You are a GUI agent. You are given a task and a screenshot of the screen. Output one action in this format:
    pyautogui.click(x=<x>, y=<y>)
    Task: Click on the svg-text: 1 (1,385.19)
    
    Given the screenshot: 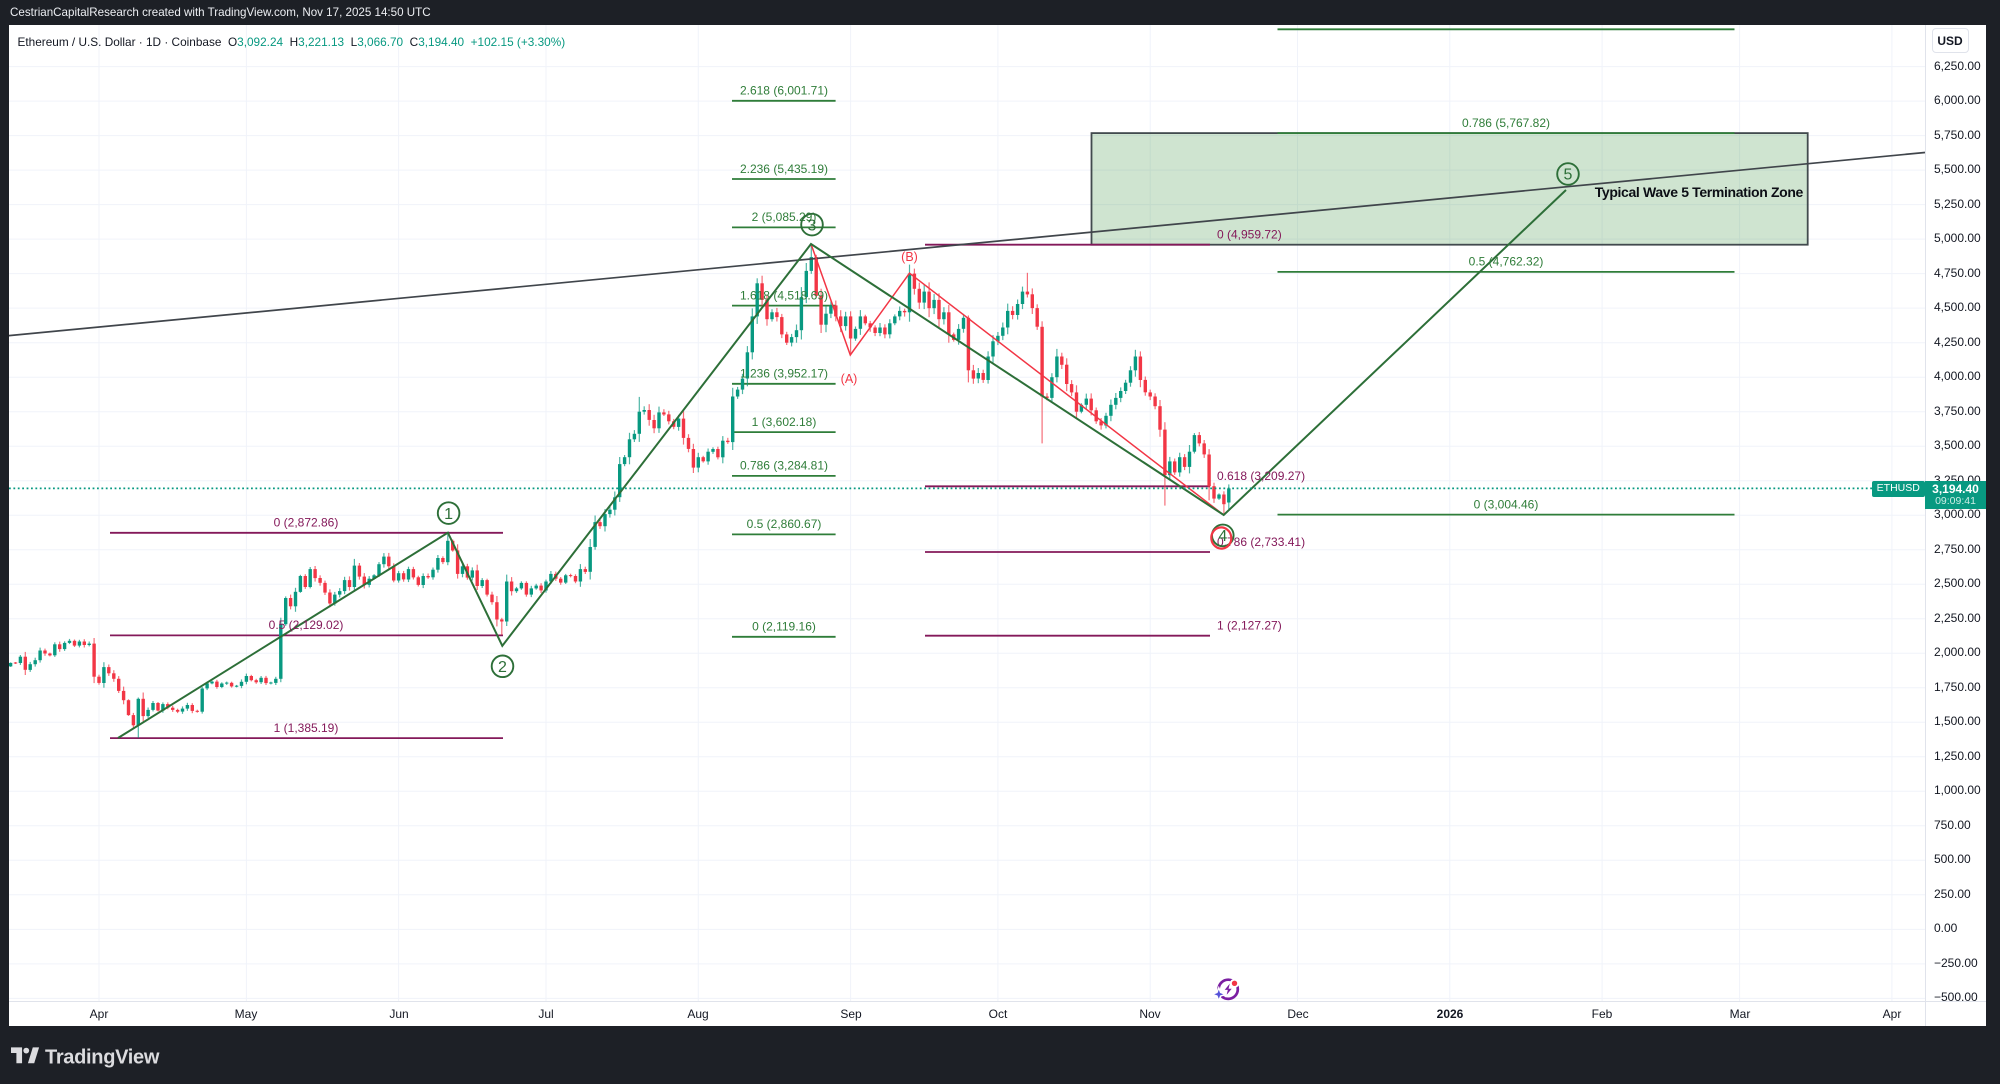 What is the action you would take?
    pyautogui.click(x=306, y=728)
    